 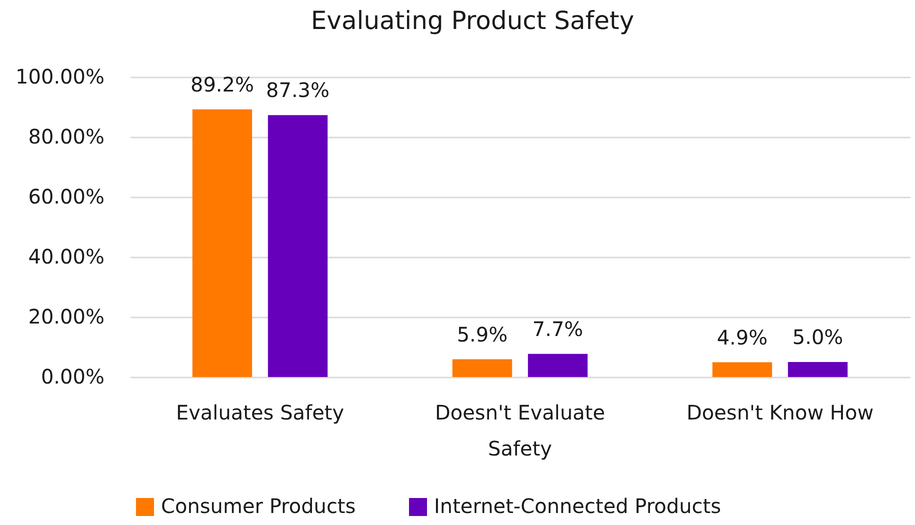 What do you see at coordinates (60, 76) in the screenshot?
I see `y-tick-label: 100.00%` at bounding box center [60, 76].